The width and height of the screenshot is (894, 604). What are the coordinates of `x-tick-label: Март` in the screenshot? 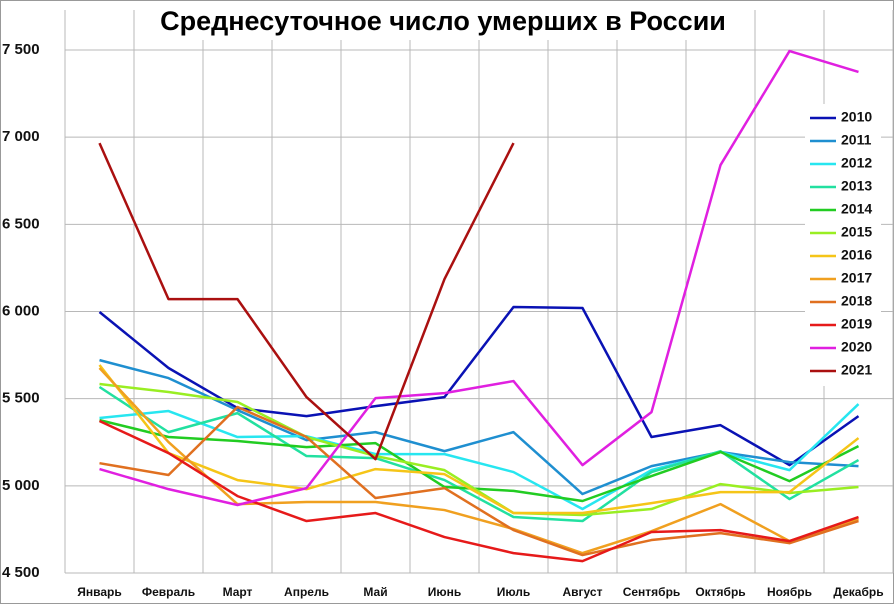 It's located at (238, 592).